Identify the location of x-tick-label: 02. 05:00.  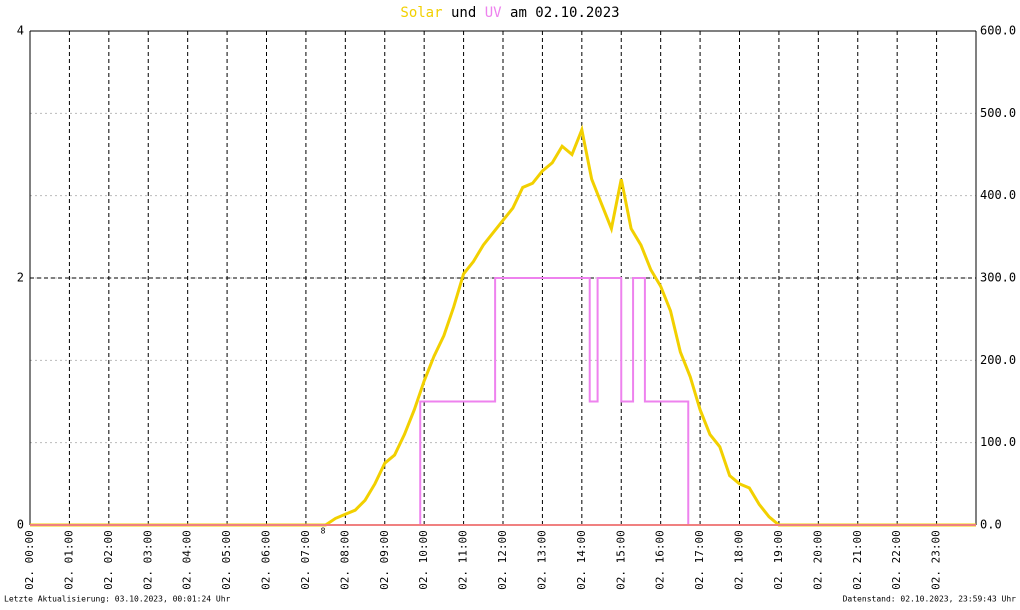
(226, 560).